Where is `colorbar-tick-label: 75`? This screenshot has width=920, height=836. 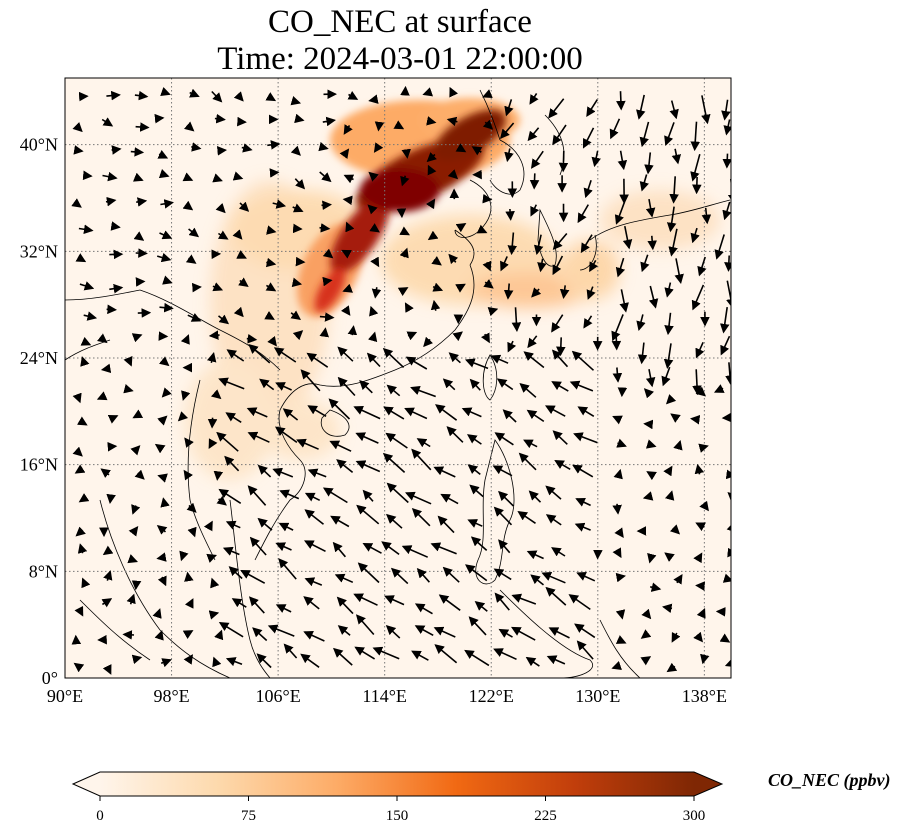 colorbar-tick-label: 75 is located at coordinates (248, 816).